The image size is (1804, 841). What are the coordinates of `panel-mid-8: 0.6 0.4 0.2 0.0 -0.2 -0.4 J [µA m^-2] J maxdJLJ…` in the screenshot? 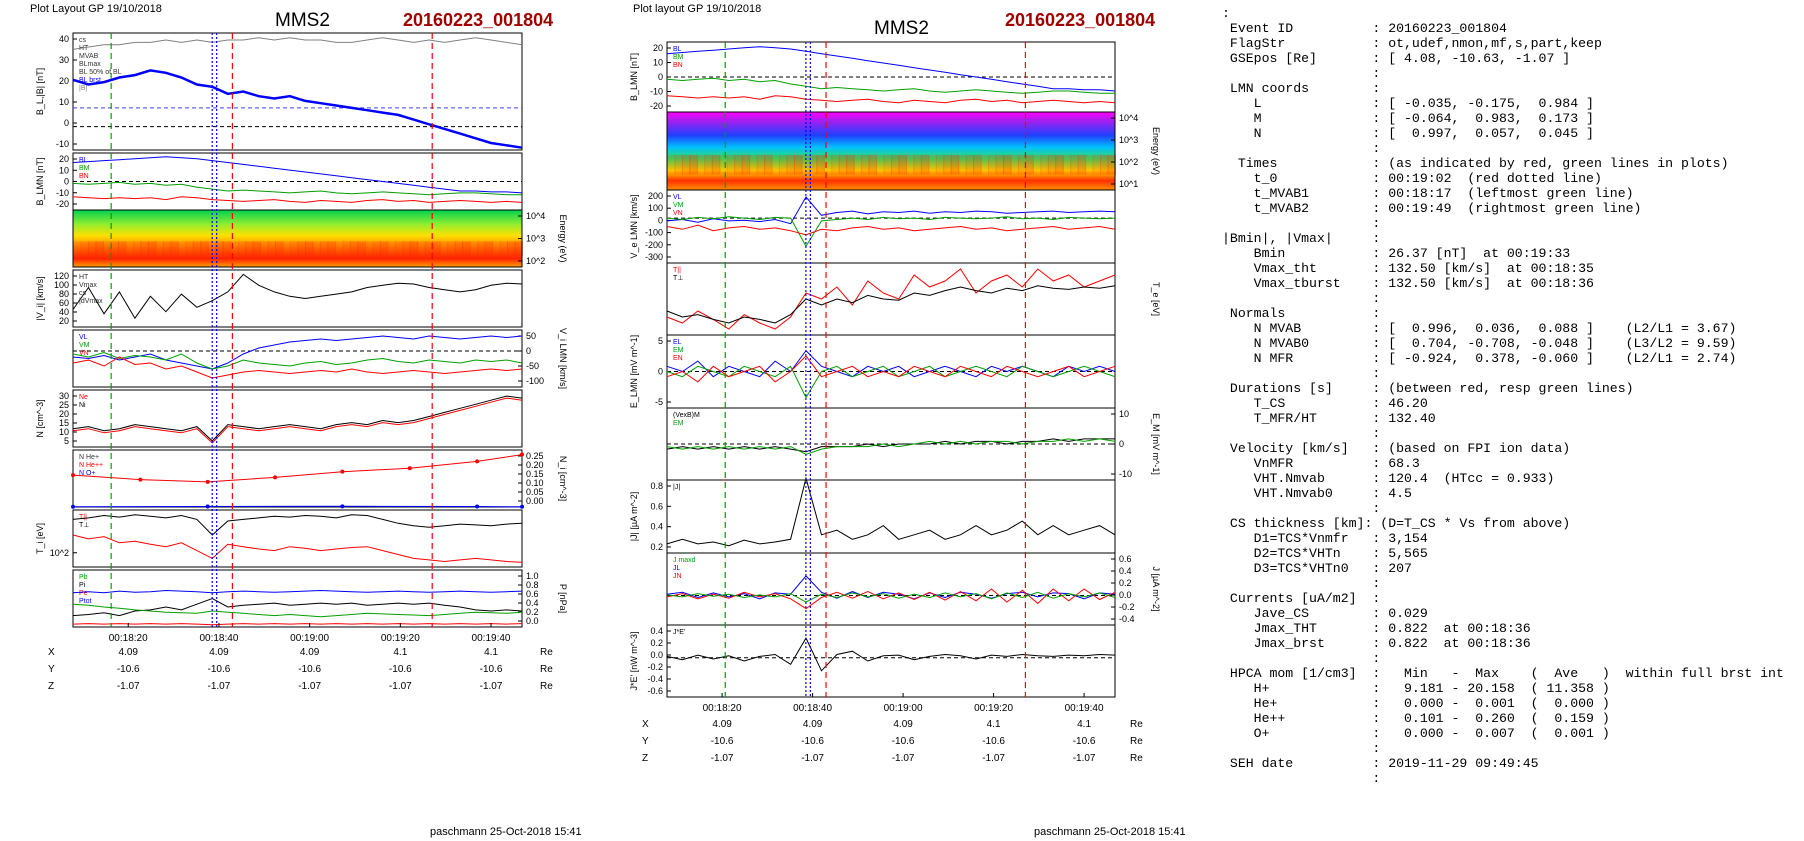 It's located at (913, 589).